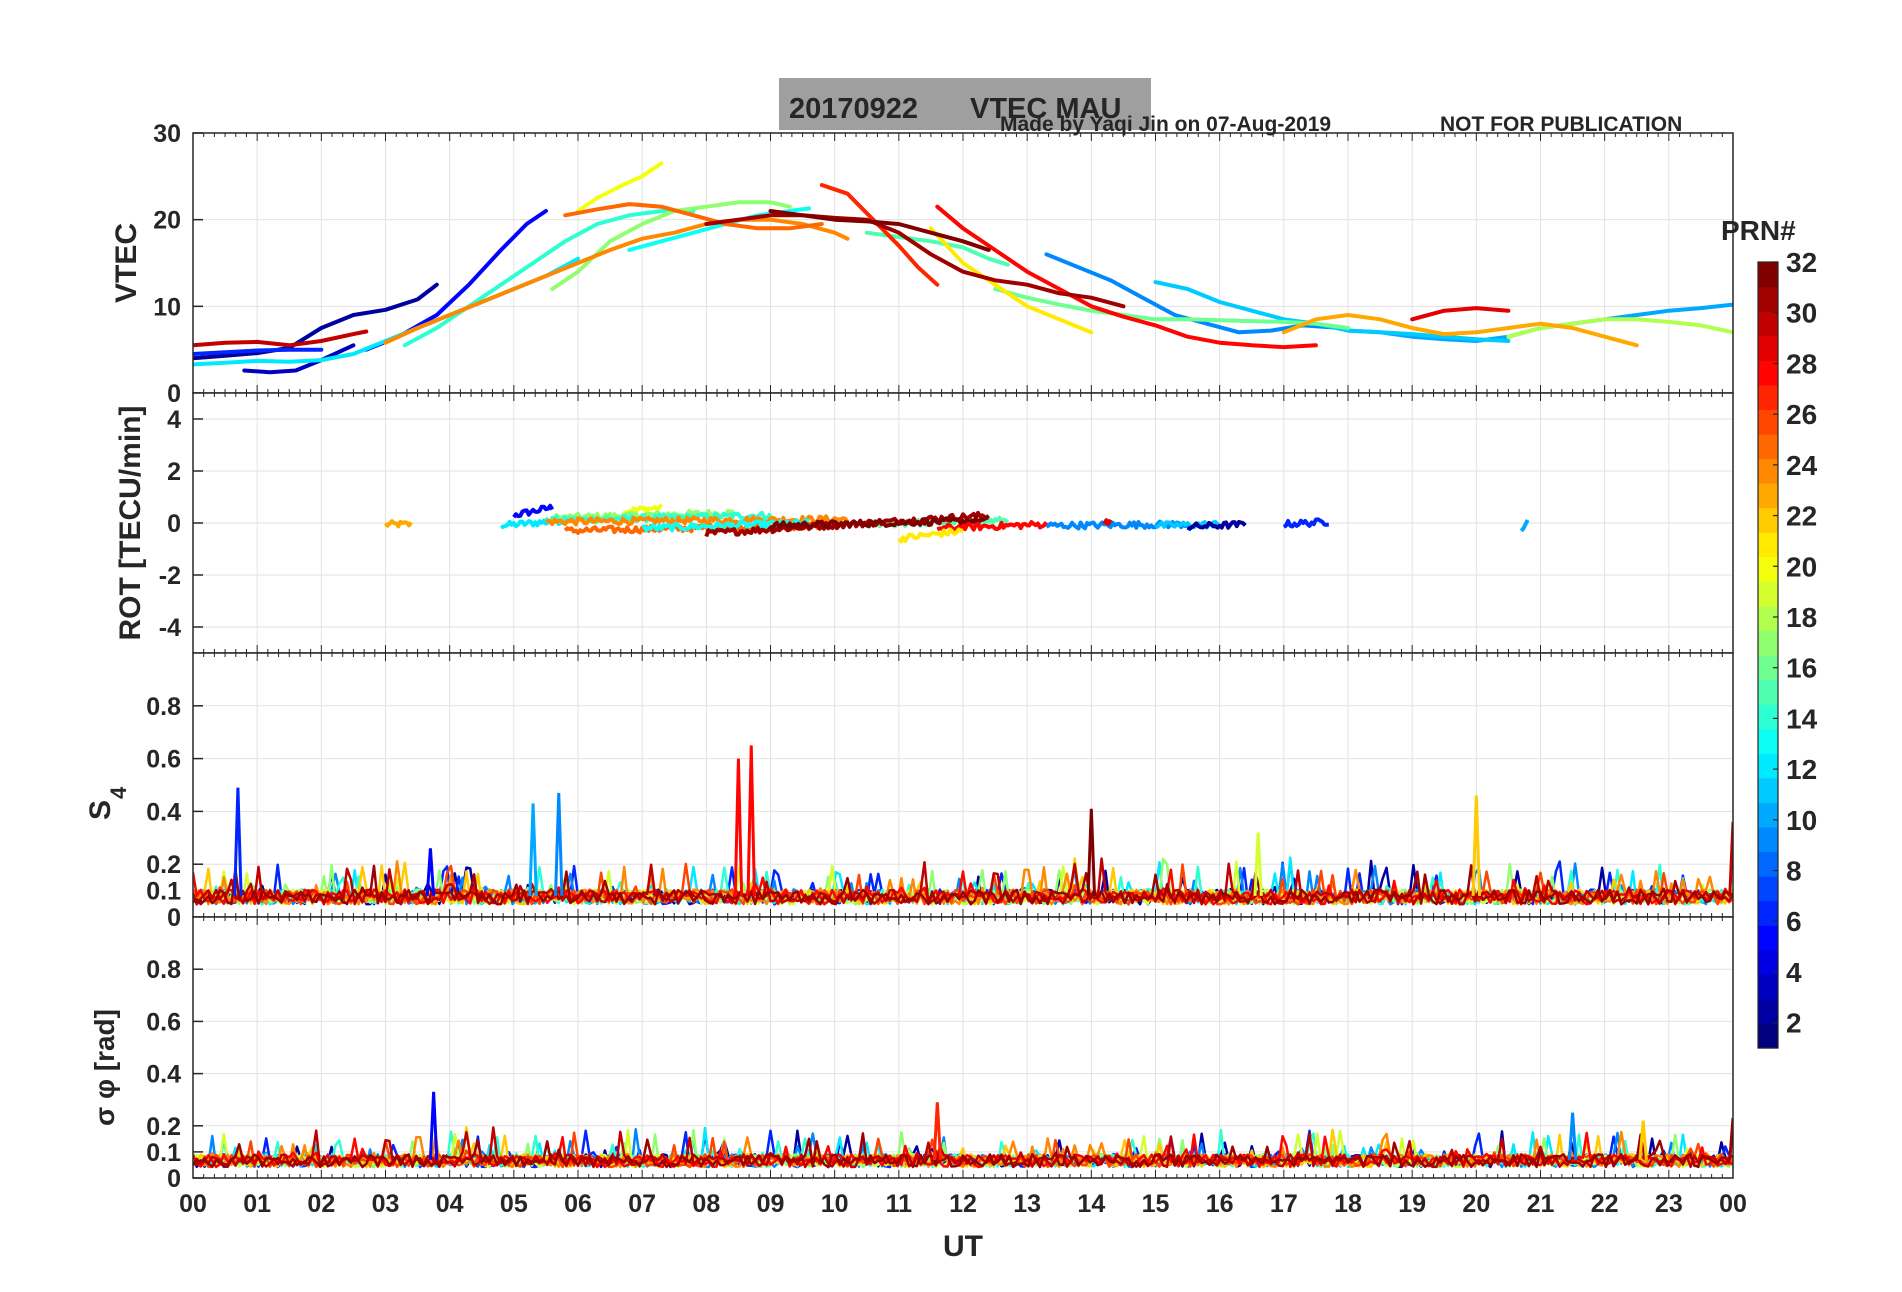 The image size is (1902, 1292). I want to click on sigma_phi-ytick-label: 0.4, so click(163, 1075).